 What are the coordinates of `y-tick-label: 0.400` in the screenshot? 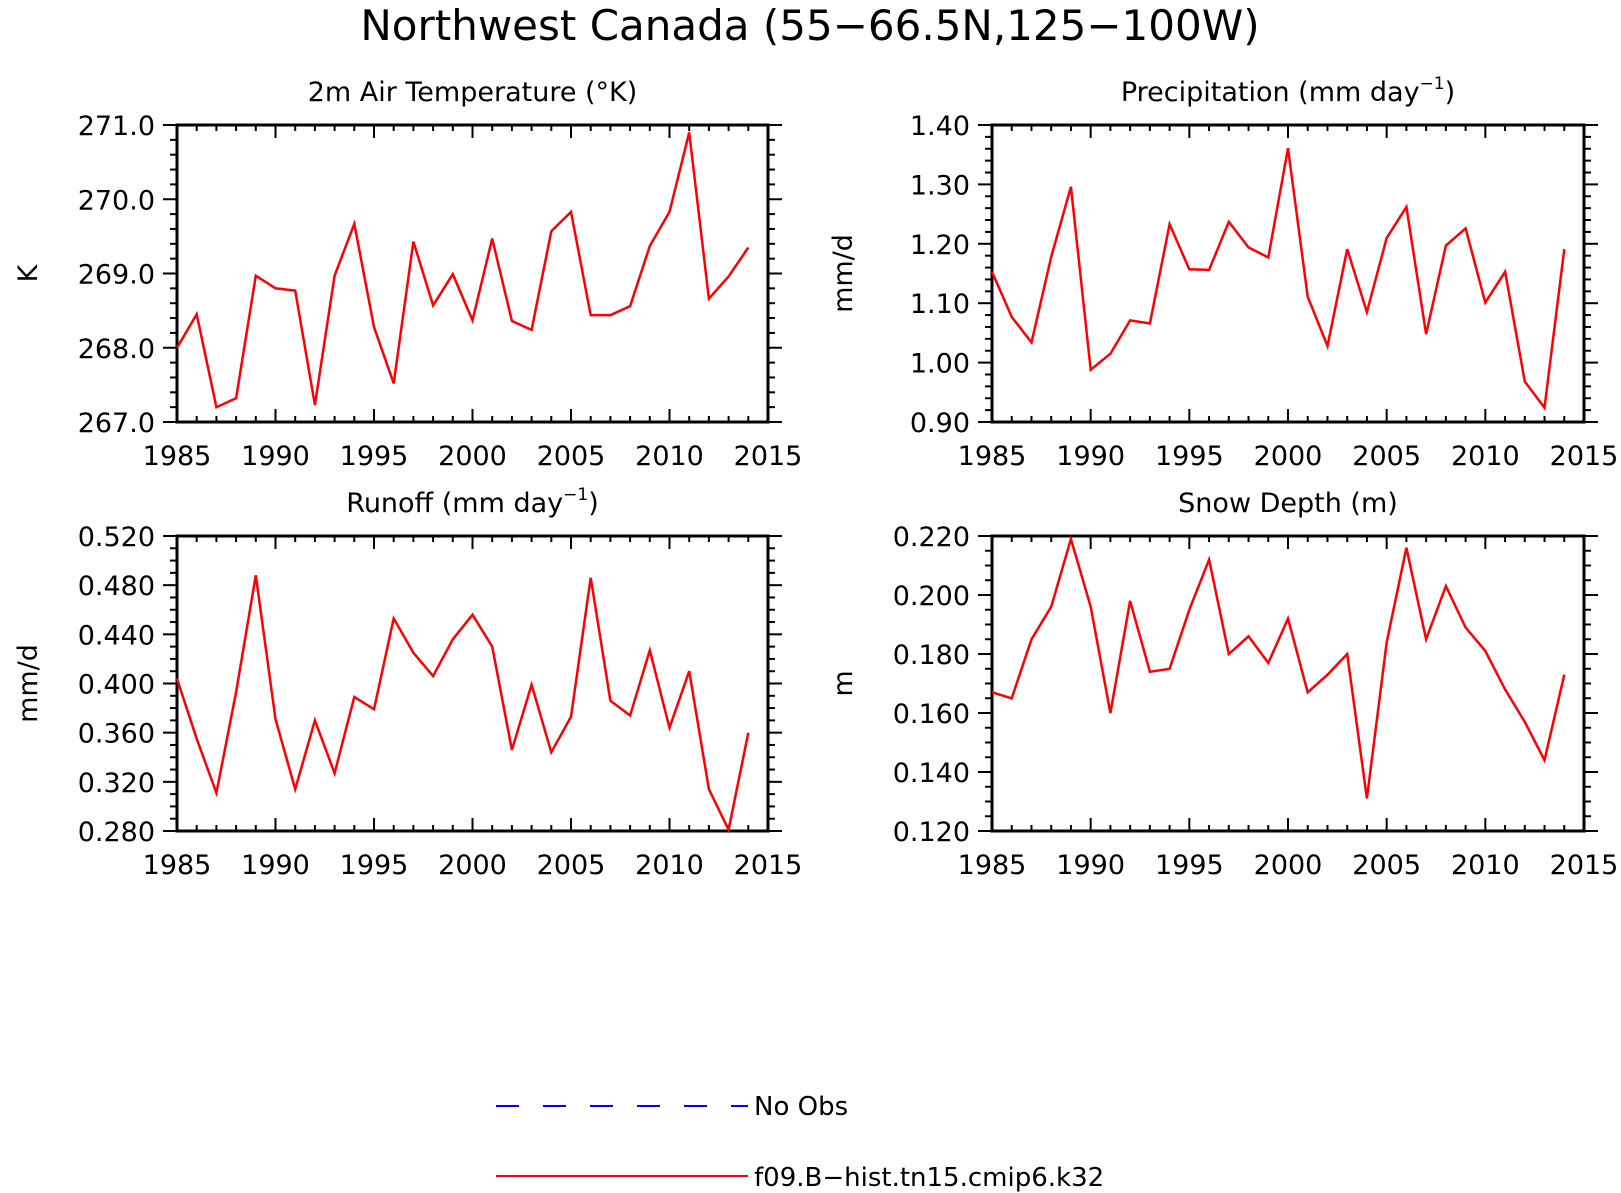 It's located at (116, 685).